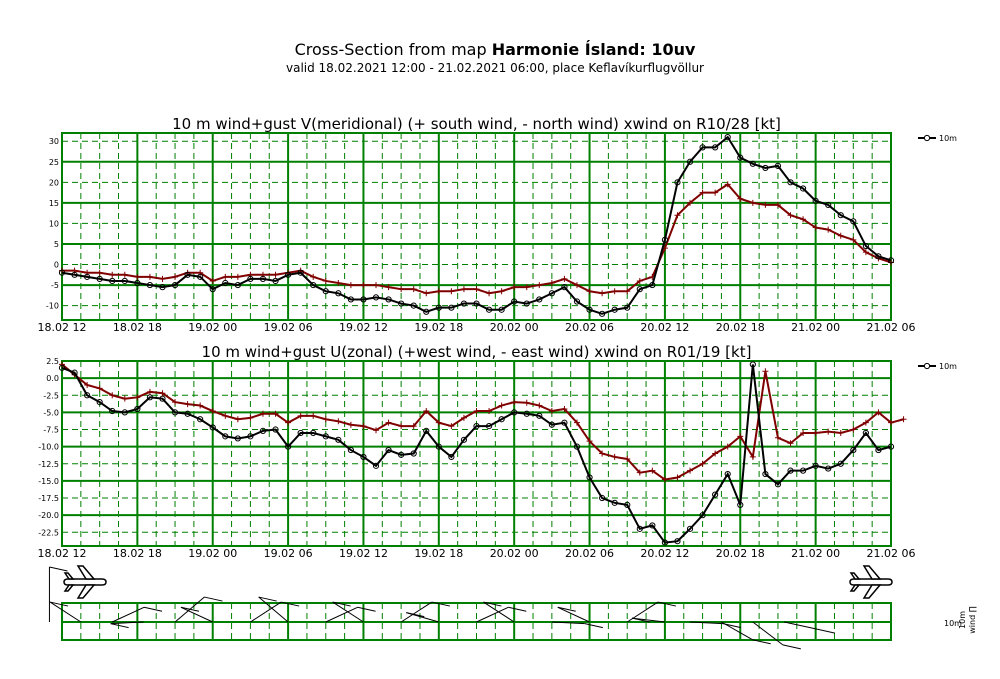 Image resolution: width=1000 pixels, height=679 pixels. Describe the element at coordinates (79, 582) in the screenshot. I see `airplane-wings` at that location.